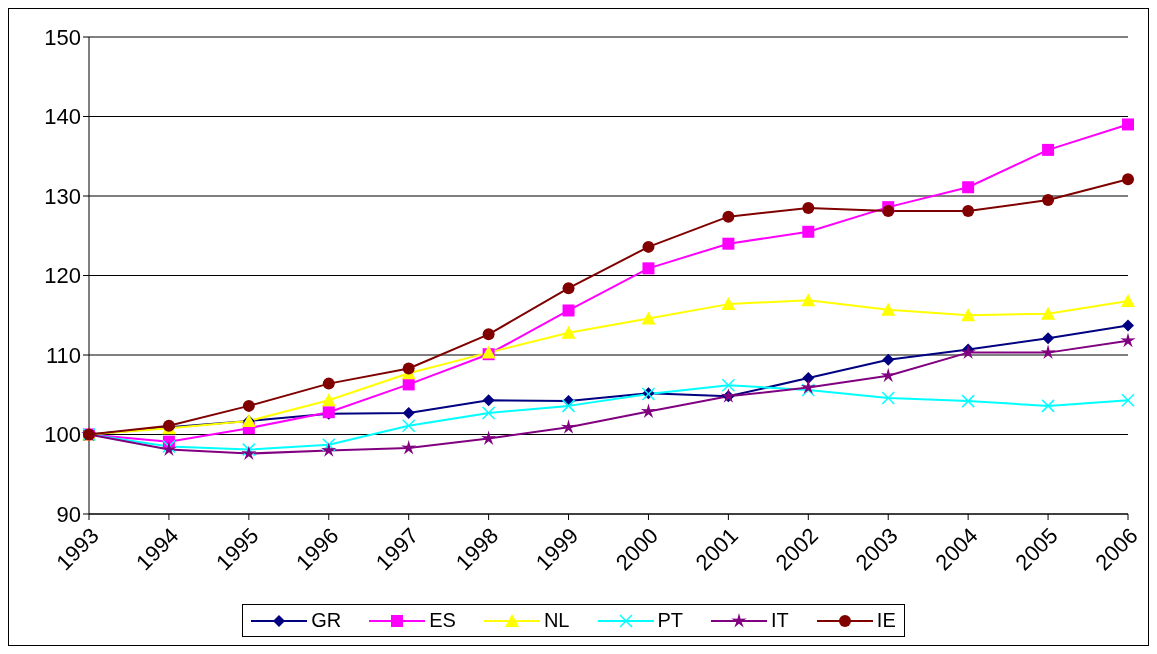 The image size is (1157, 654). Describe the element at coordinates (62, 196) in the screenshot. I see `y-tick-label: 130` at that location.